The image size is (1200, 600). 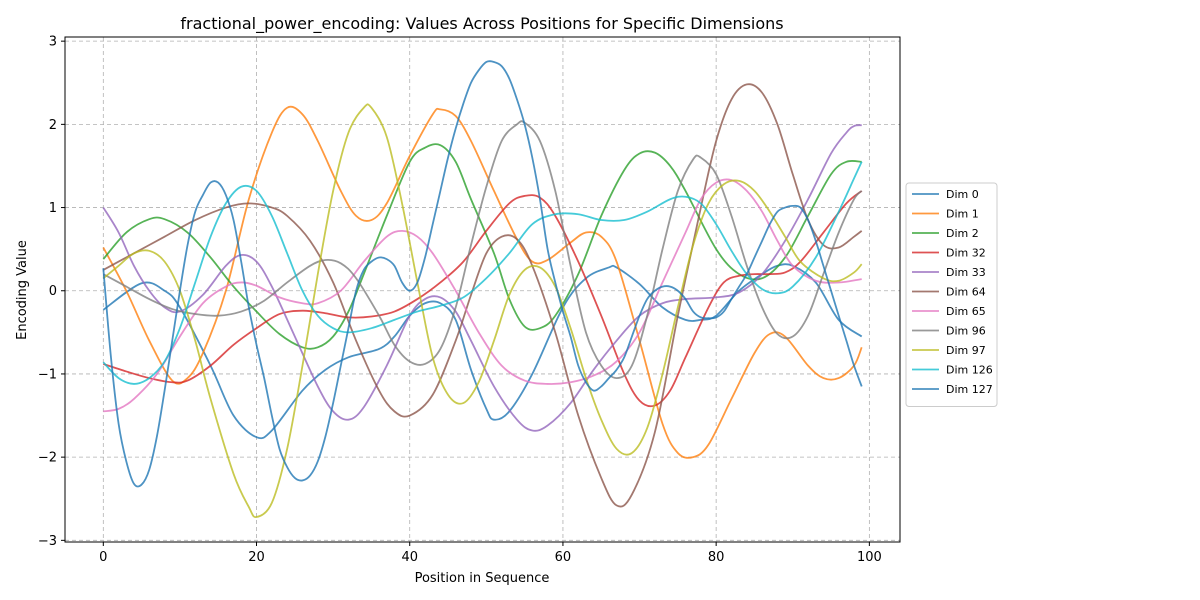 What do you see at coordinates (256, 557) in the screenshot?
I see `x-tick-label: 20` at bounding box center [256, 557].